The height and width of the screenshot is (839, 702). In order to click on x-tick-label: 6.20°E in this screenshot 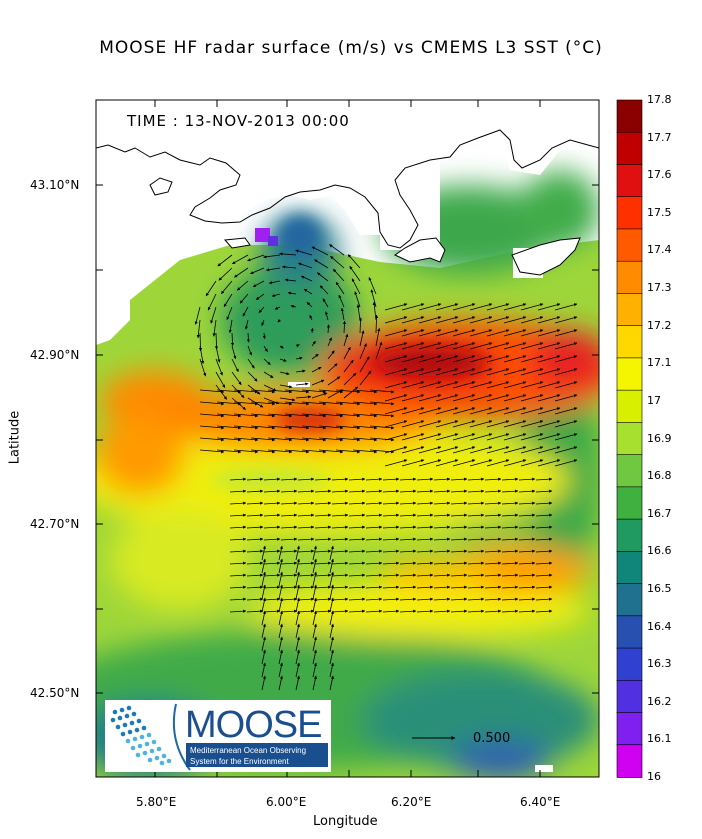, I will do `click(411, 802)`.